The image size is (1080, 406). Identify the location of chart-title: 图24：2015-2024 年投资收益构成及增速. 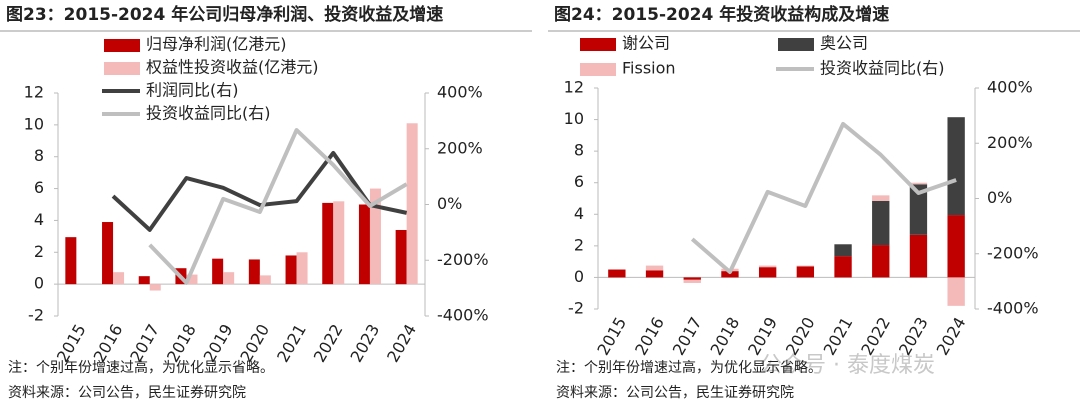
(721, 14).